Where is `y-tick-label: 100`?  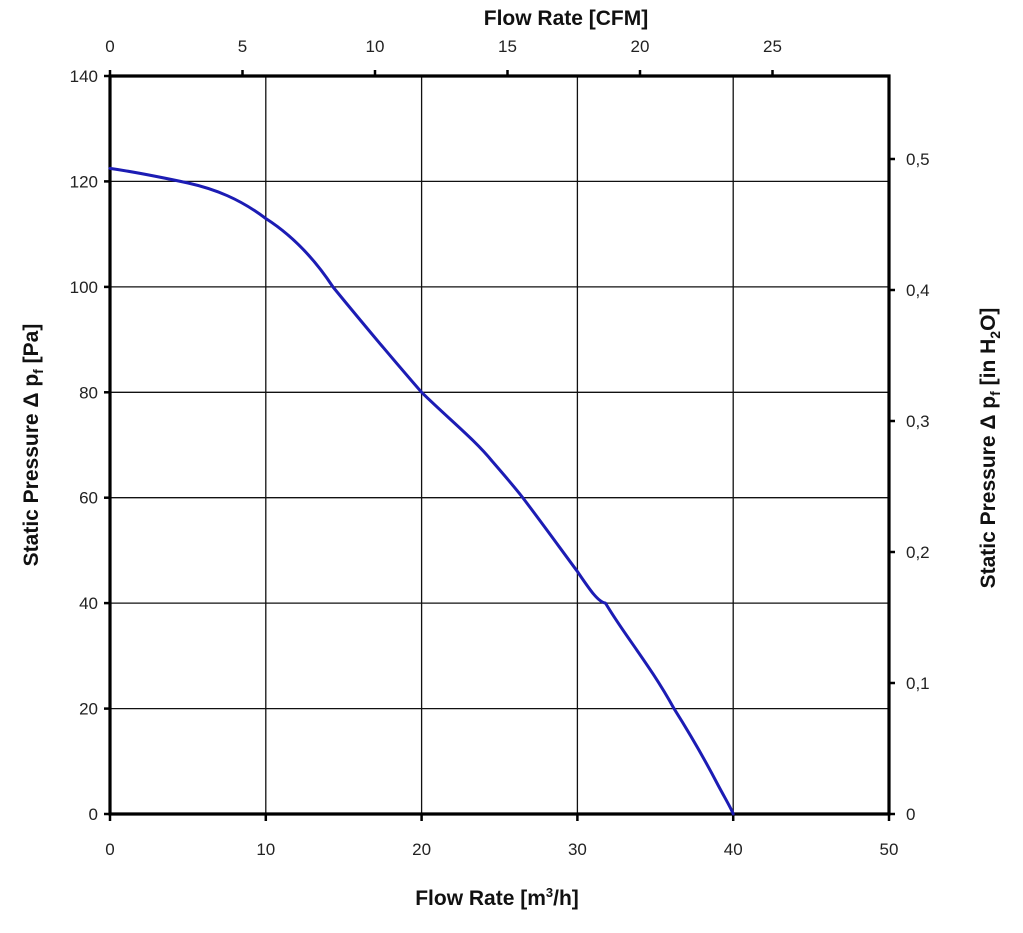 y-tick-label: 100 is located at coordinates (84, 287).